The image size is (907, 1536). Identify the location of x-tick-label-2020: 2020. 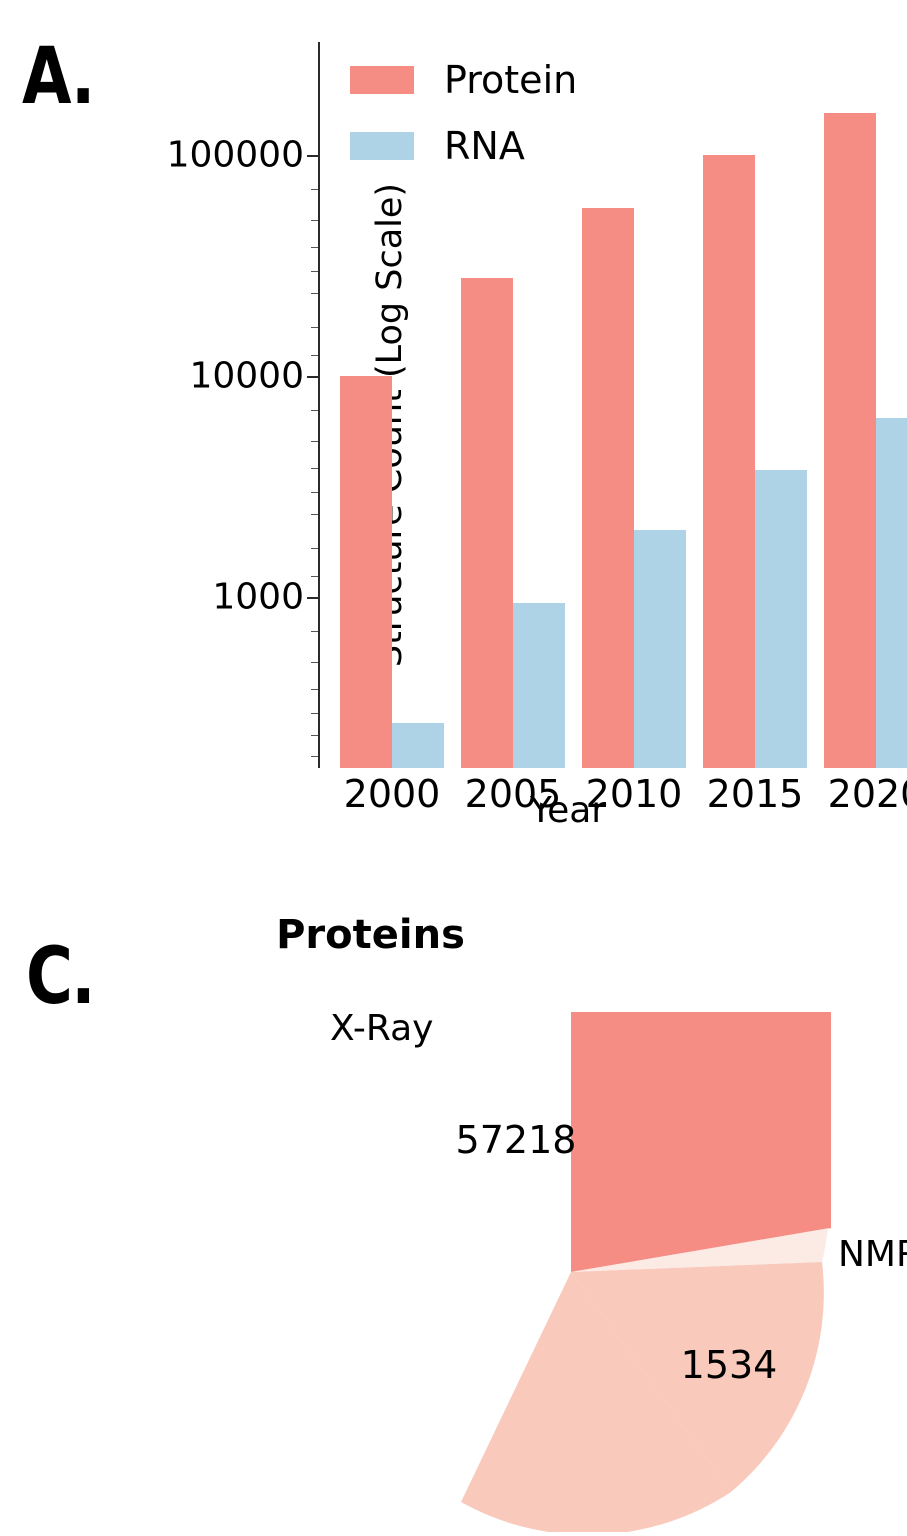
(867, 794).